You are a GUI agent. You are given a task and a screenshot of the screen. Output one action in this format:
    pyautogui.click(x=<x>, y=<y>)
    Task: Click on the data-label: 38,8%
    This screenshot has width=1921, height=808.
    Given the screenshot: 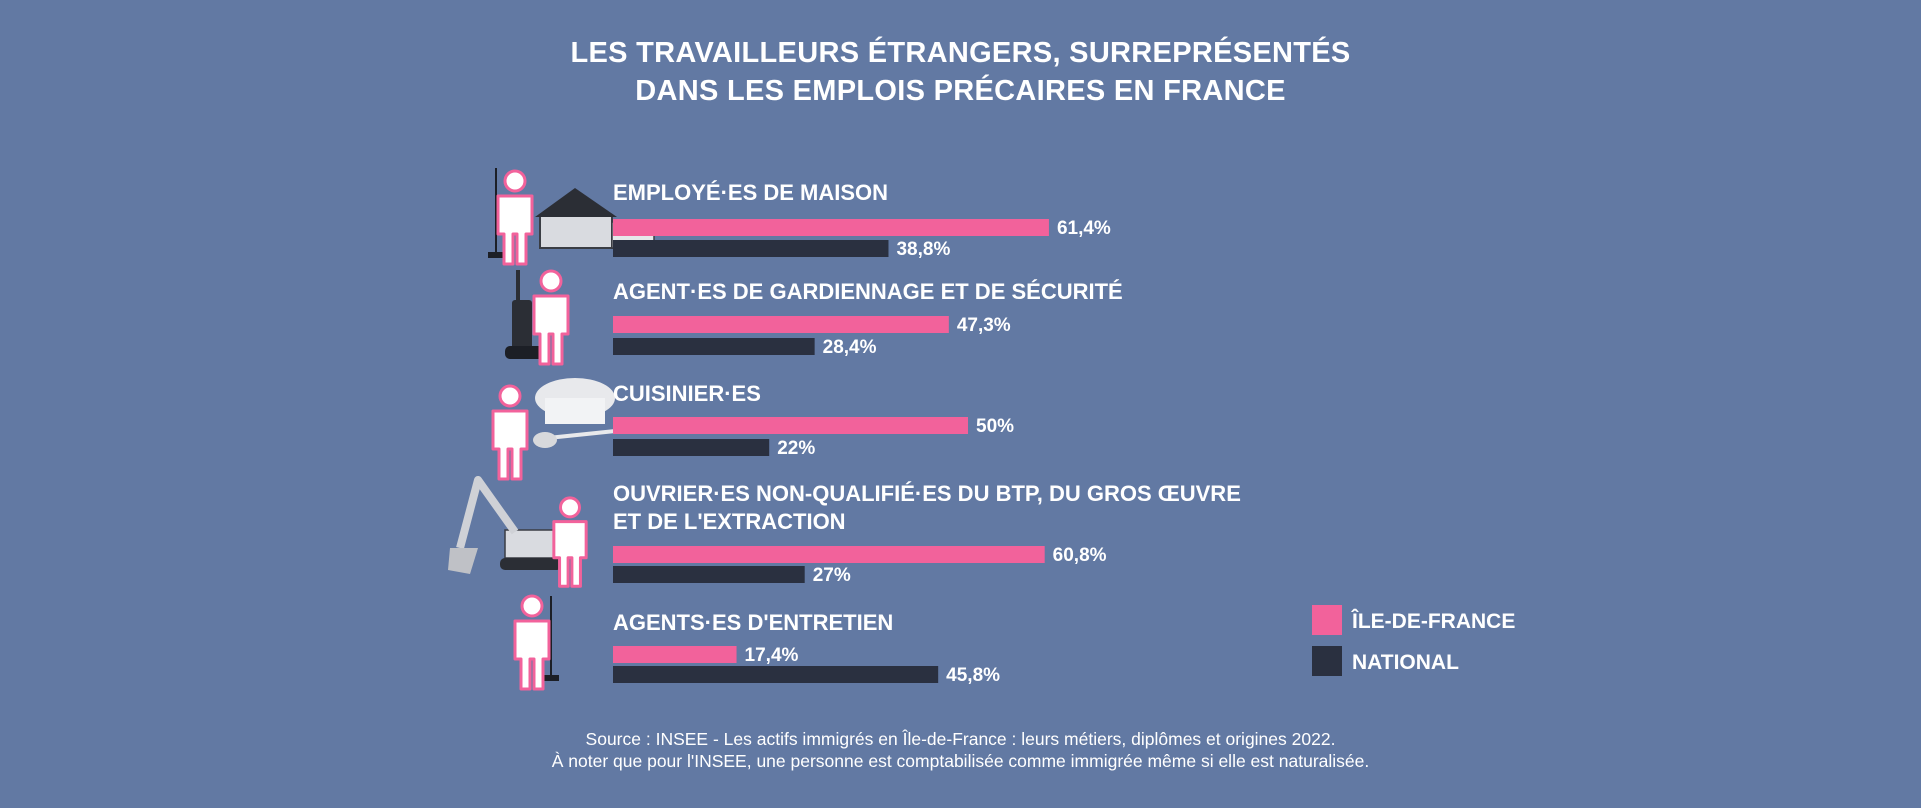 What is the action you would take?
    pyautogui.click(x=923, y=249)
    